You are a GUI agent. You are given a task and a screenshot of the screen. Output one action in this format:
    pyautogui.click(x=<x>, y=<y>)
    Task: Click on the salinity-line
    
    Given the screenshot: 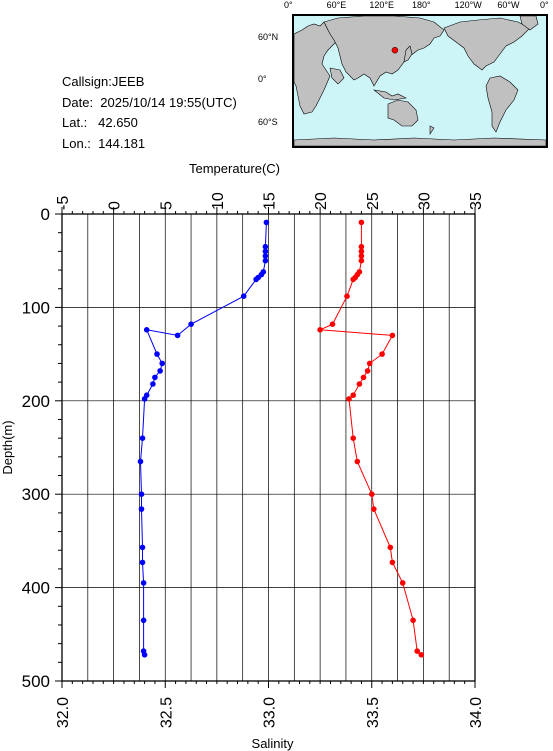 What is the action you would take?
    pyautogui.click(x=370, y=439)
    